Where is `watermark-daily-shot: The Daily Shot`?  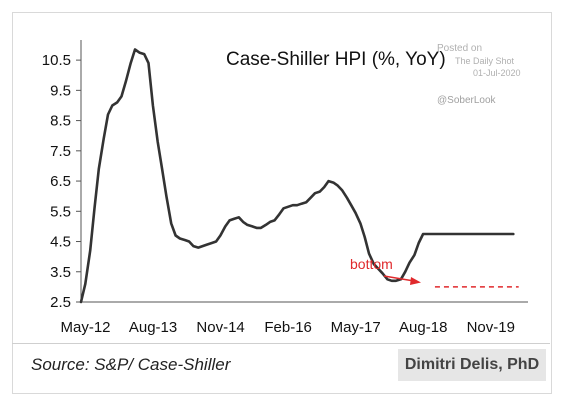
watermark-daily-shot: The Daily Shot is located at coordinates (485, 61).